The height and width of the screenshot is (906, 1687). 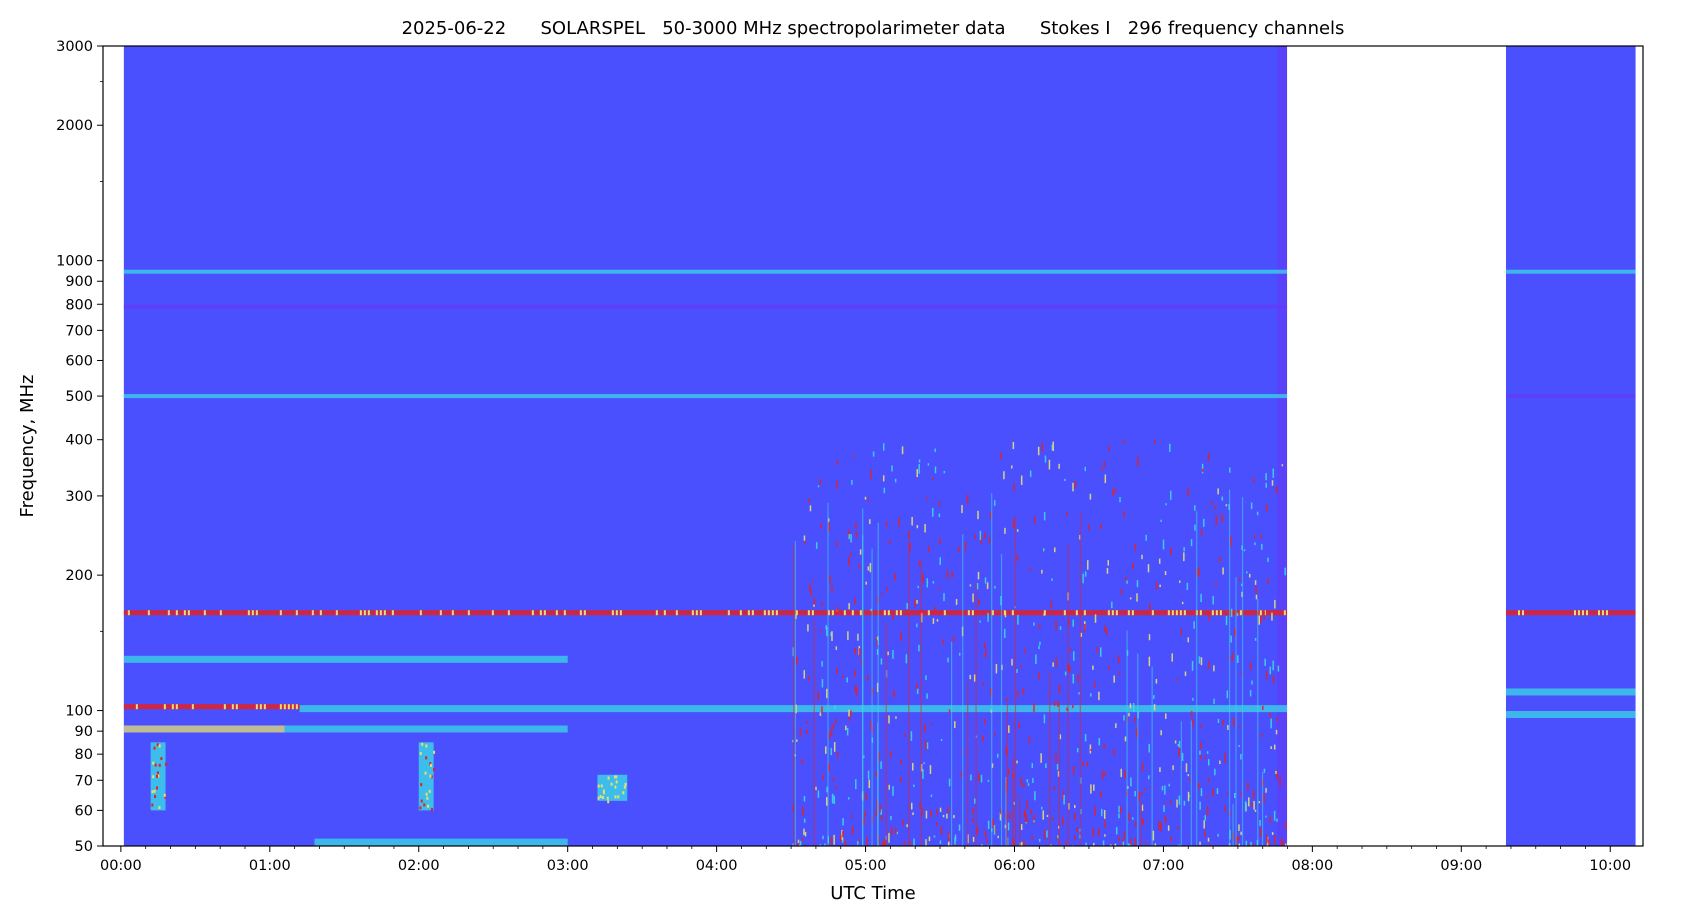 I want to click on y-tick-label: 1000, so click(x=74, y=262).